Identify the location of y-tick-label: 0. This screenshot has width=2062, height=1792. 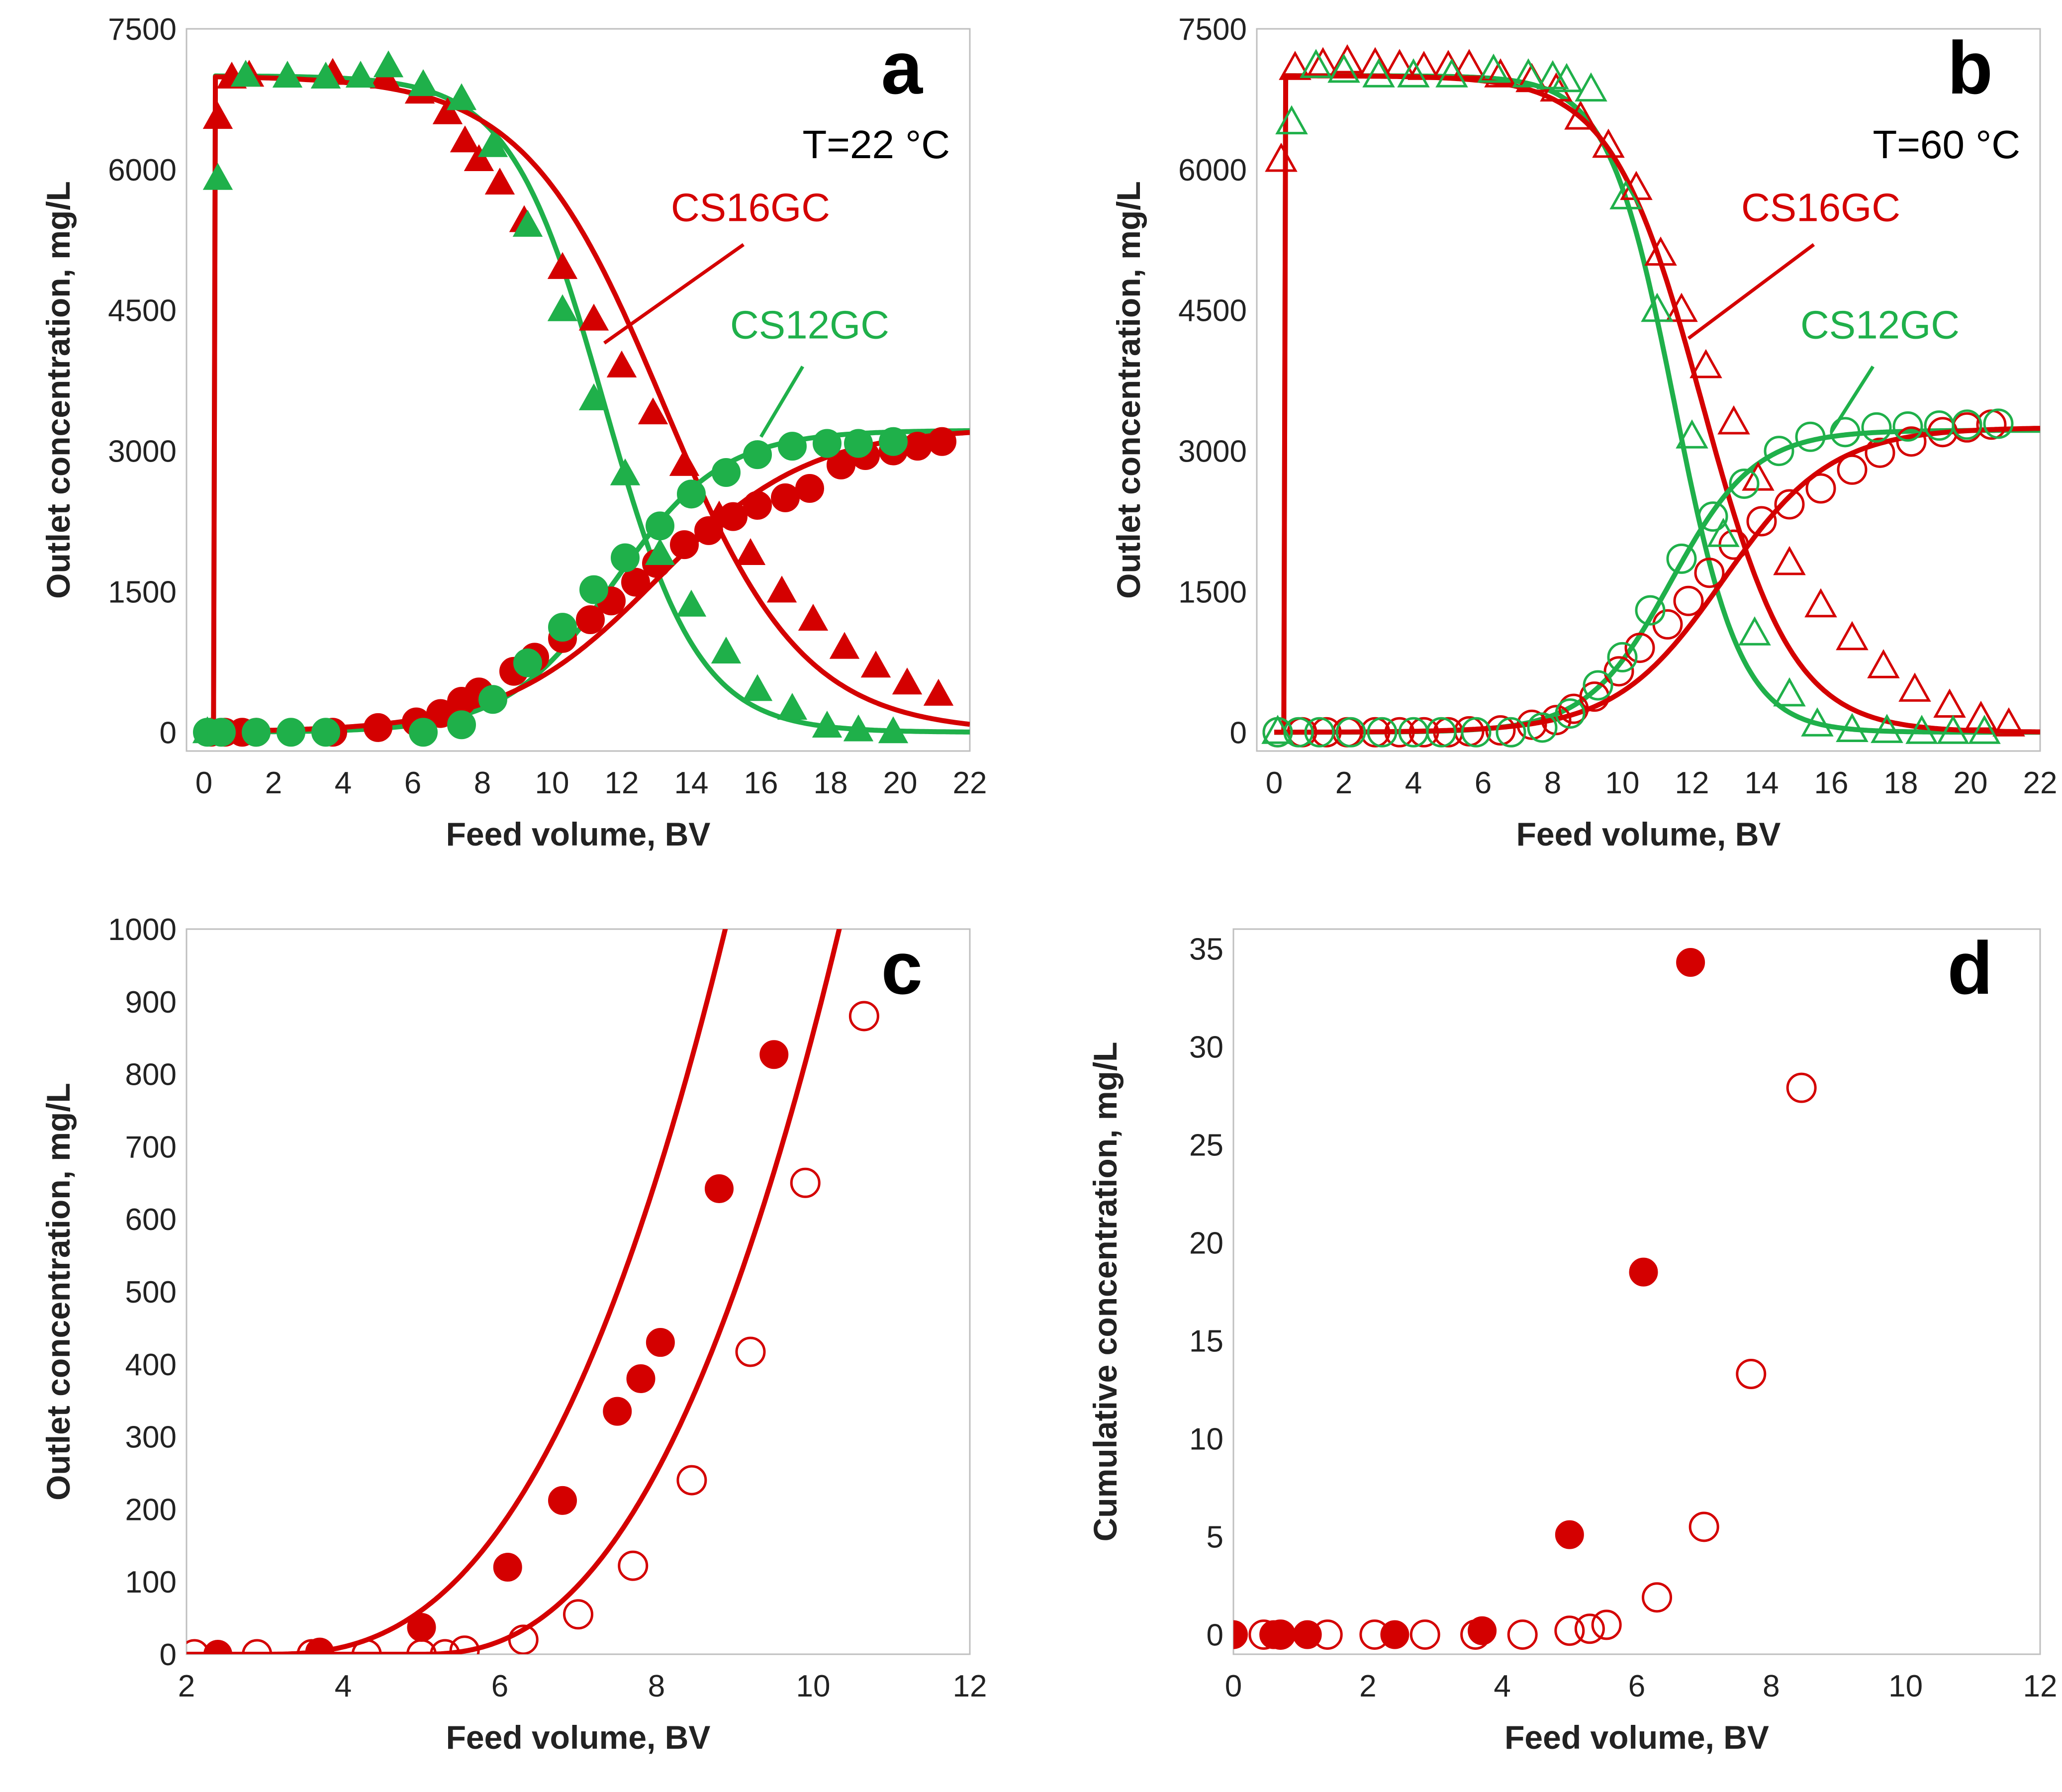
(168, 1655).